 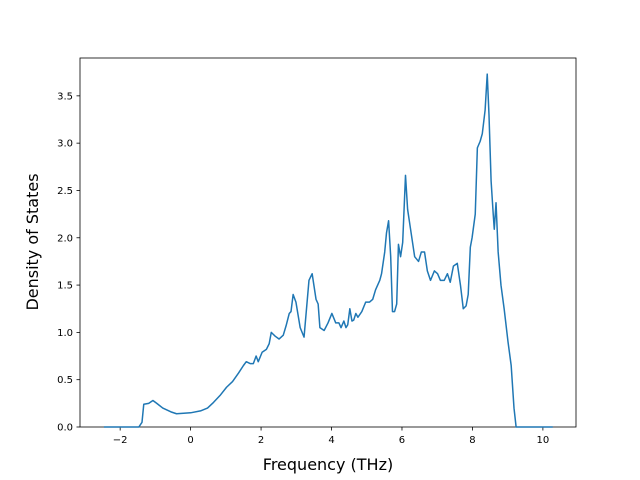 I want to click on y-tick-label: 0.5, so click(x=65, y=380).